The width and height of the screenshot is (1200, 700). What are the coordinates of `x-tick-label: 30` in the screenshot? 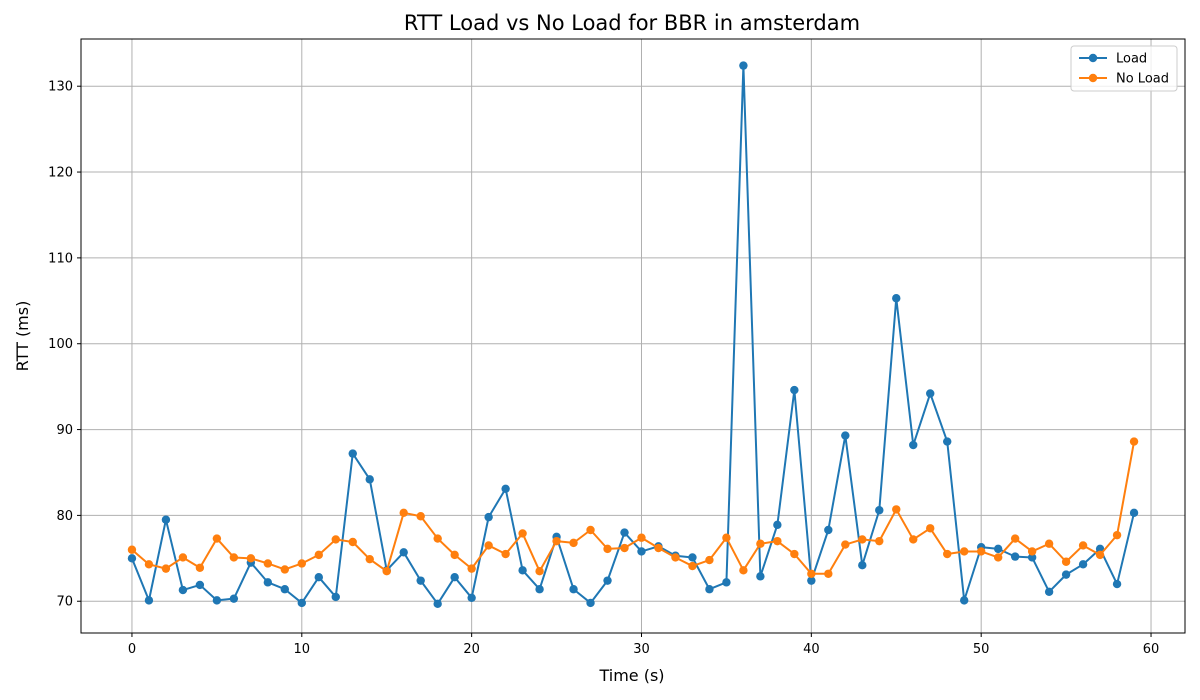 It's located at (641, 649).